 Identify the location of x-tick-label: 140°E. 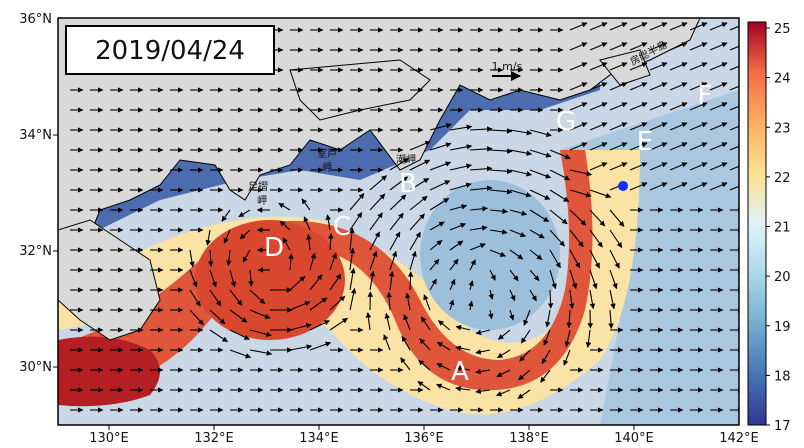
(634, 438).